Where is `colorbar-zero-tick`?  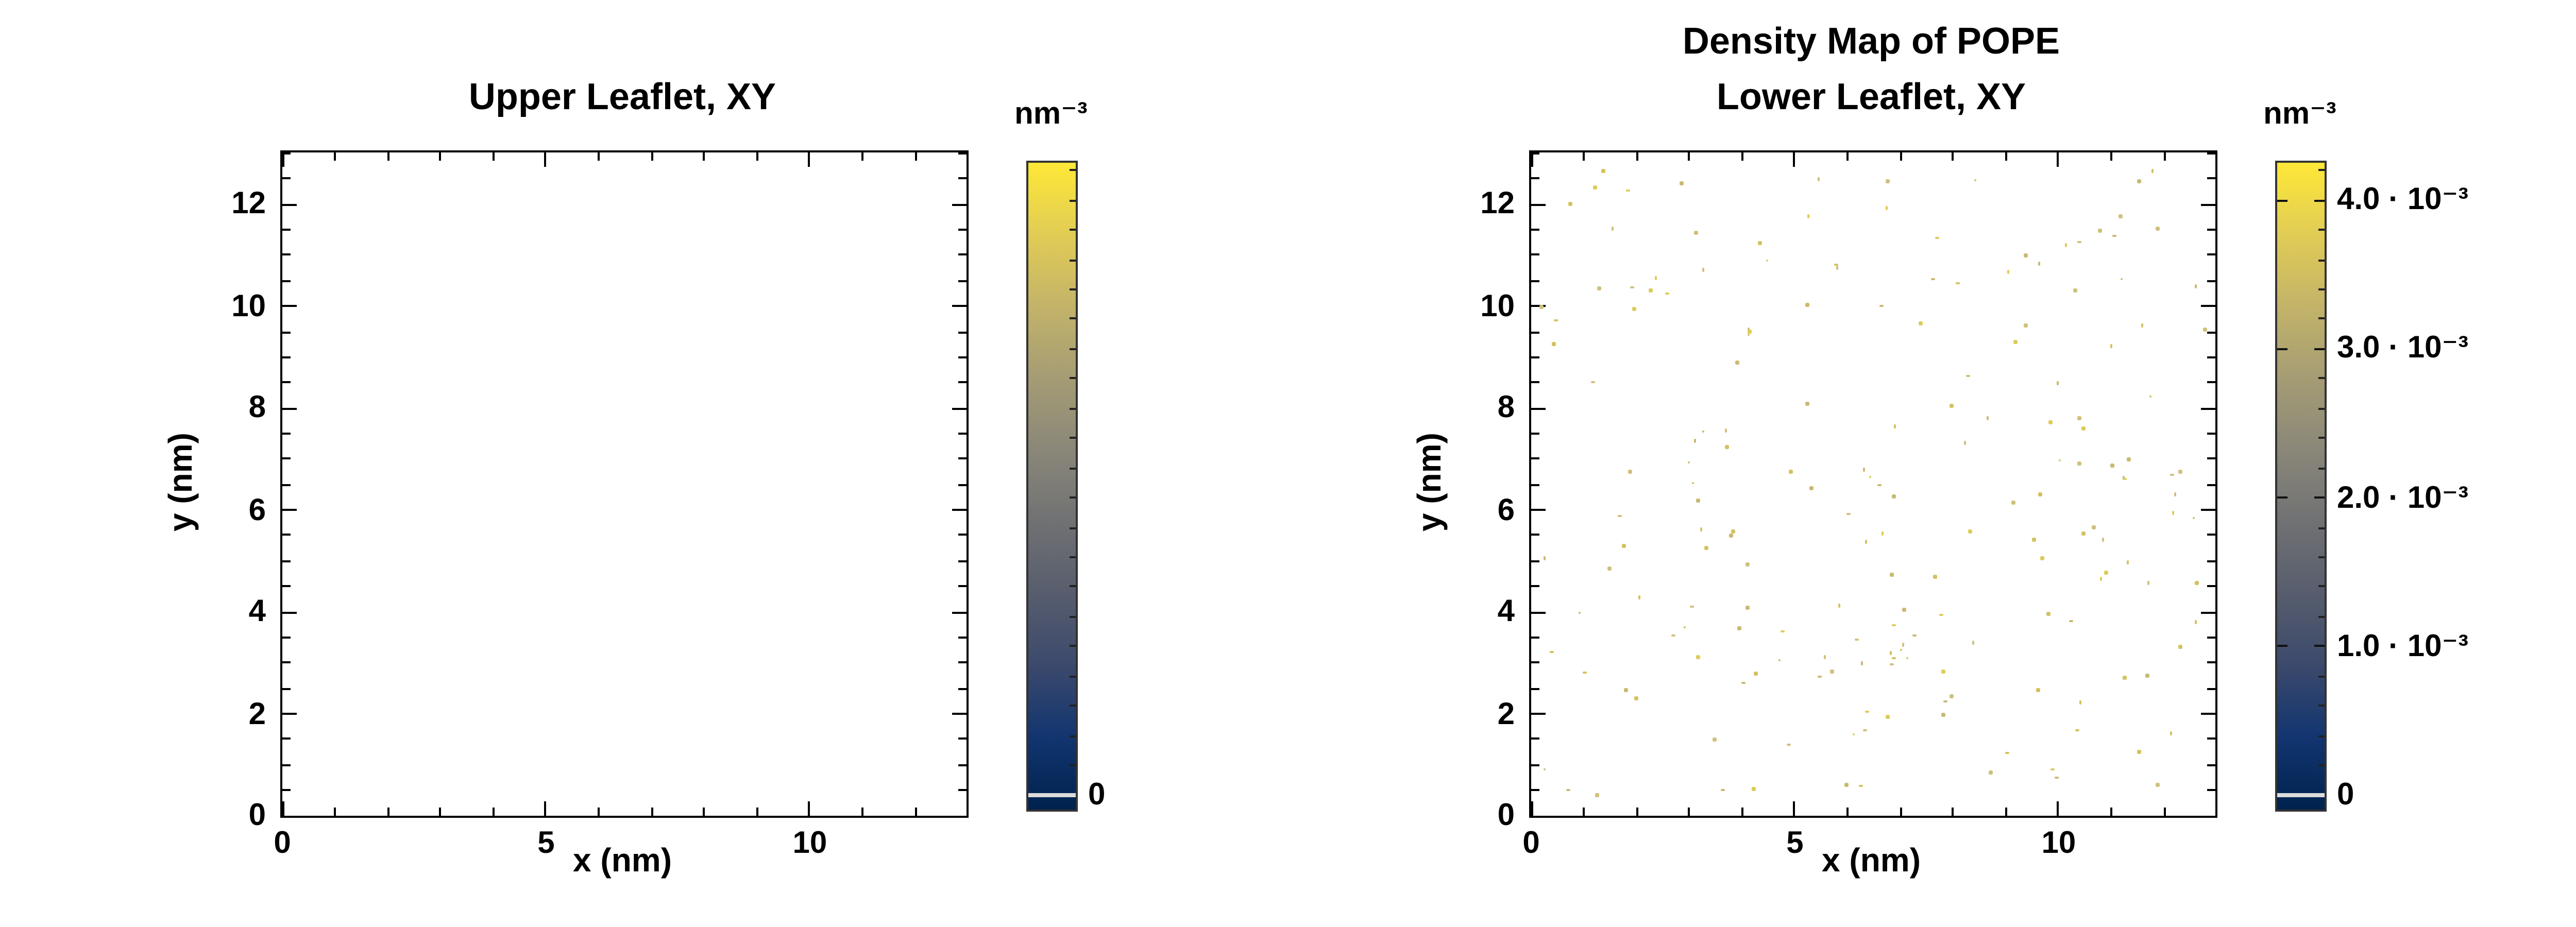
colorbar-zero-tick is located at coordinates (2301, 796).